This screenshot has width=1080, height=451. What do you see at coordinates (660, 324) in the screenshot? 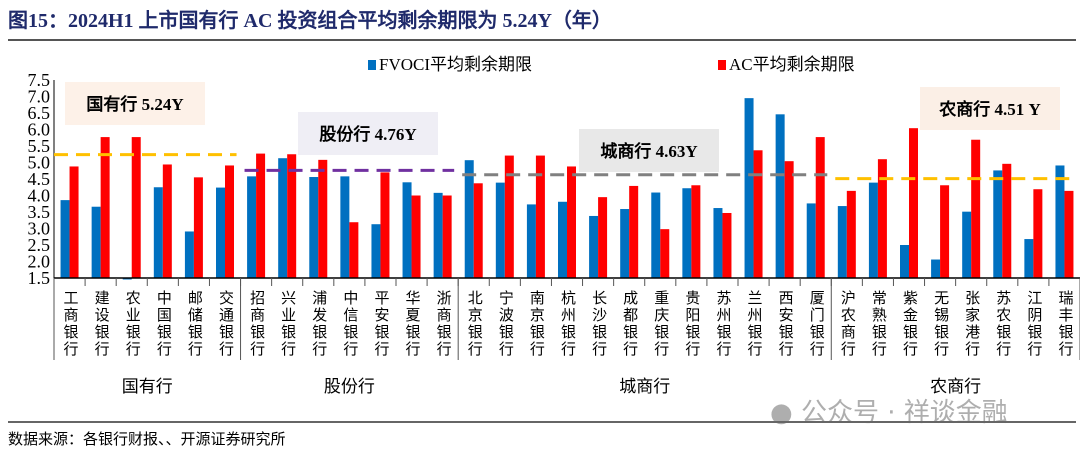
I see `category-label: 重庆银行` at bounding box center [660, 324].